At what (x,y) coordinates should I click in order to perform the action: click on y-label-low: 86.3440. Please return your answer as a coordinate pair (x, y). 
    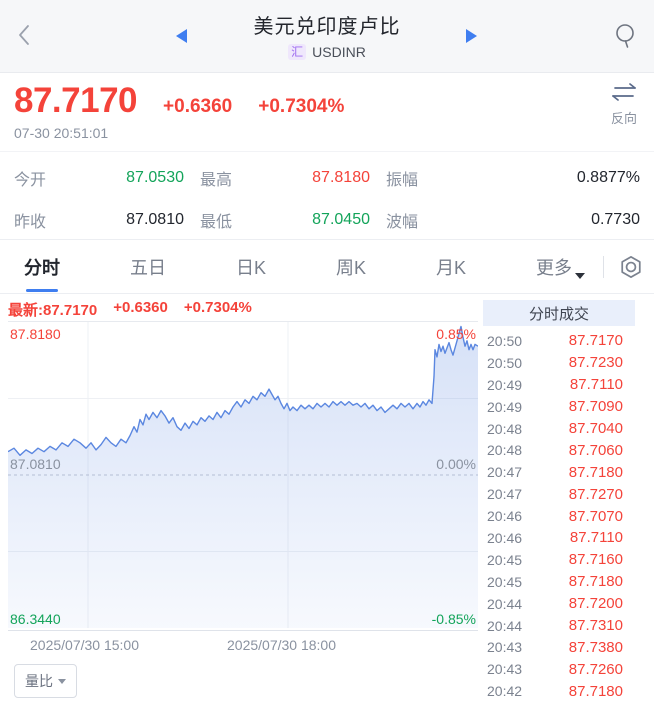
    Looking at the image, I should click on (35, 619).